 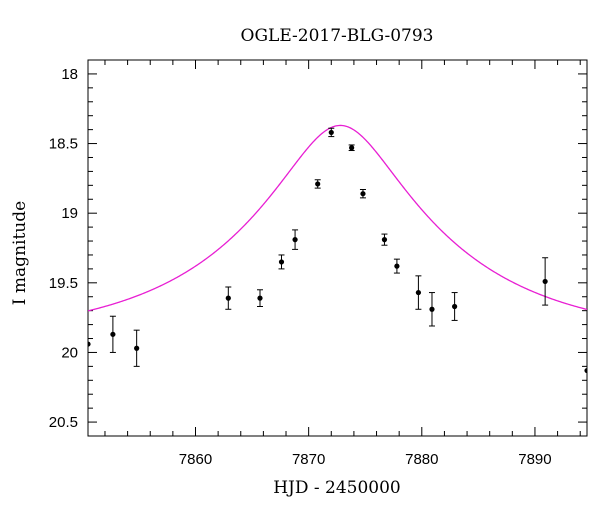 What do you see at coordinates (63, 283) in the screenshot?
I see `y-tick-label: 19.5` at bounding box center [63, 283].